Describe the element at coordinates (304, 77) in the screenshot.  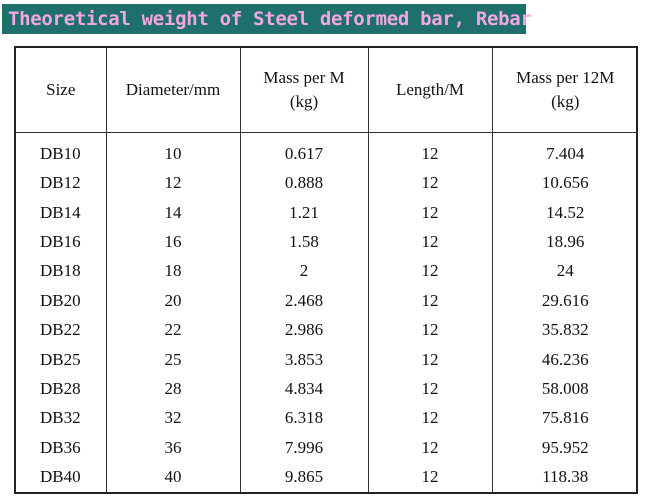
I see `header-mass-per-m-label: Mass per M` at that location.